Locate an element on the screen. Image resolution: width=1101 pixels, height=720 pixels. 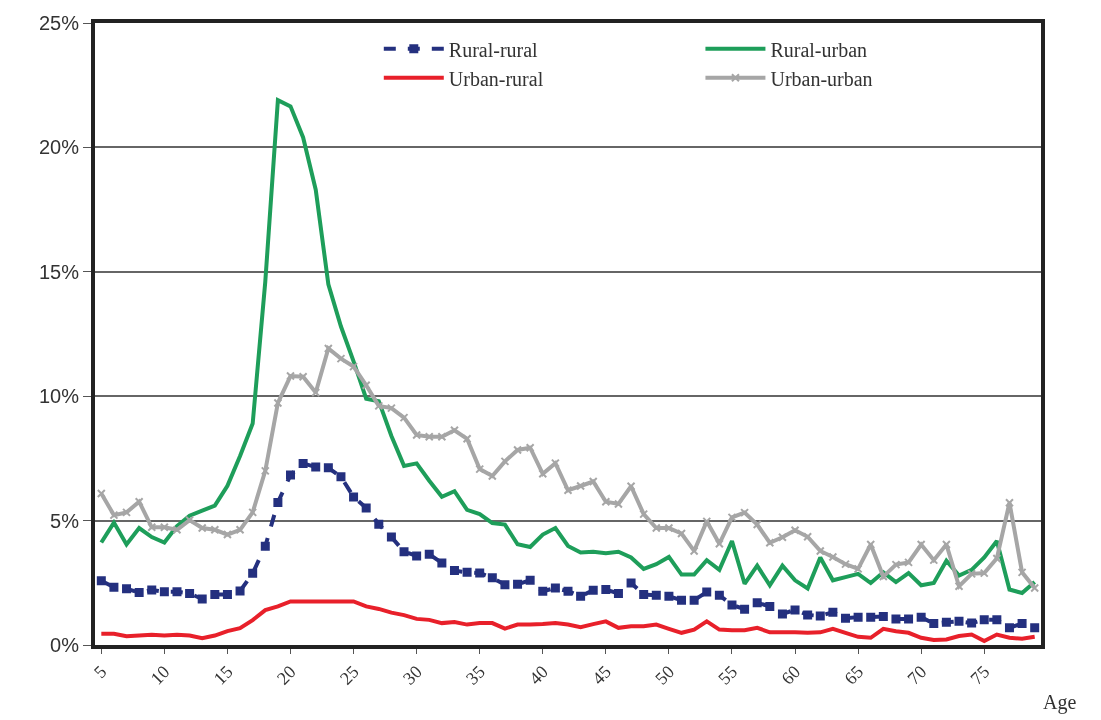
y-tick-label: 10% is located at coordinates (59, 396).